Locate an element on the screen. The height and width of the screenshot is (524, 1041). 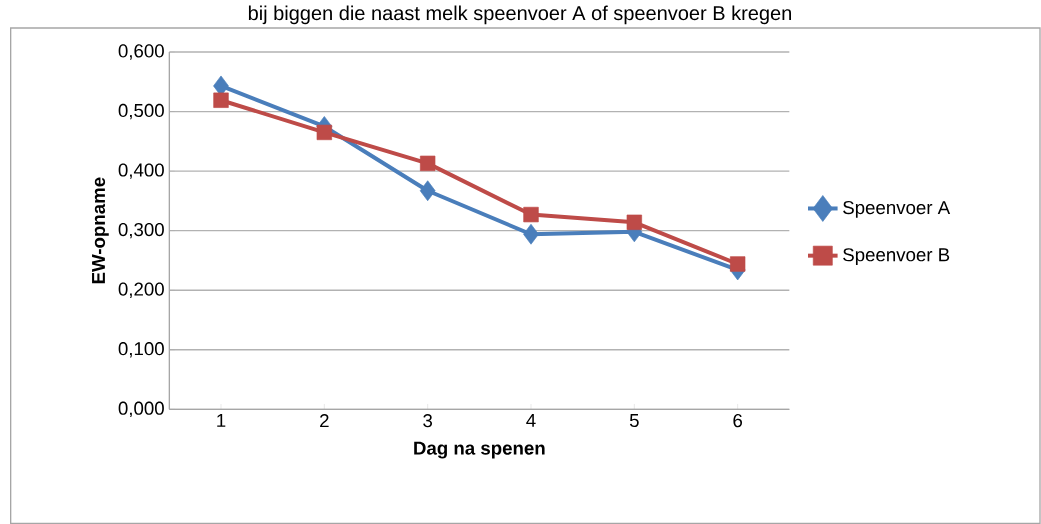
y-tick-label: 0,100 is located at coordinates (141, 350).